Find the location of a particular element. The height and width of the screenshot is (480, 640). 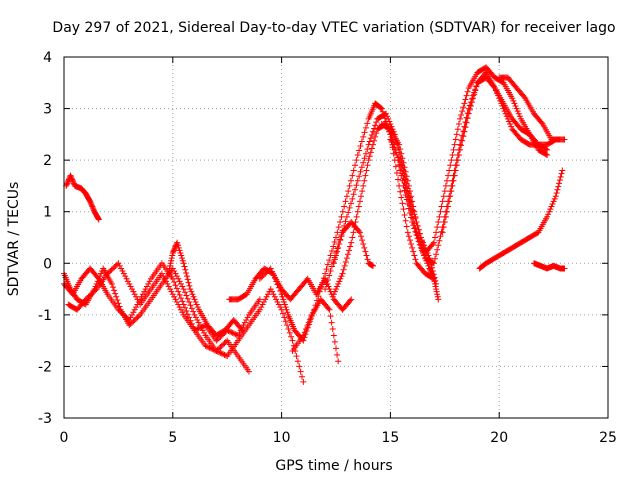

series-track-p is located at coordinates (521, 219).